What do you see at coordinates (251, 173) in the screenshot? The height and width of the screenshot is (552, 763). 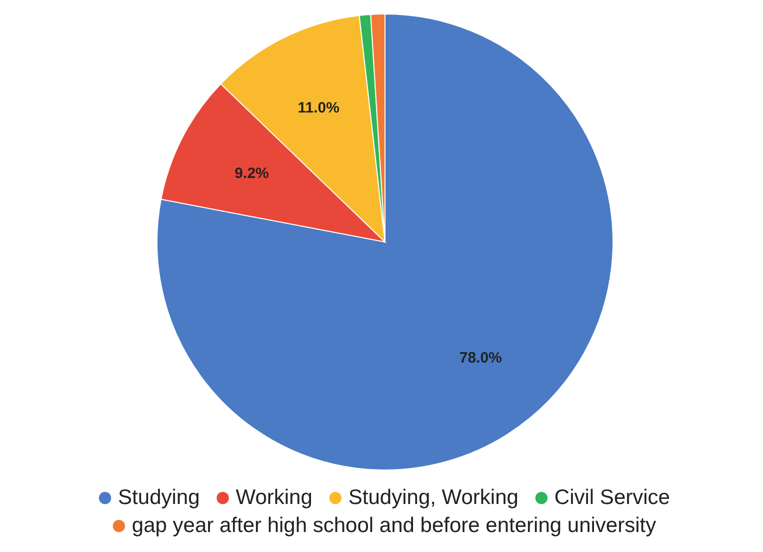 I see `data-label: 9.2%` at bounding box center [251, 173].